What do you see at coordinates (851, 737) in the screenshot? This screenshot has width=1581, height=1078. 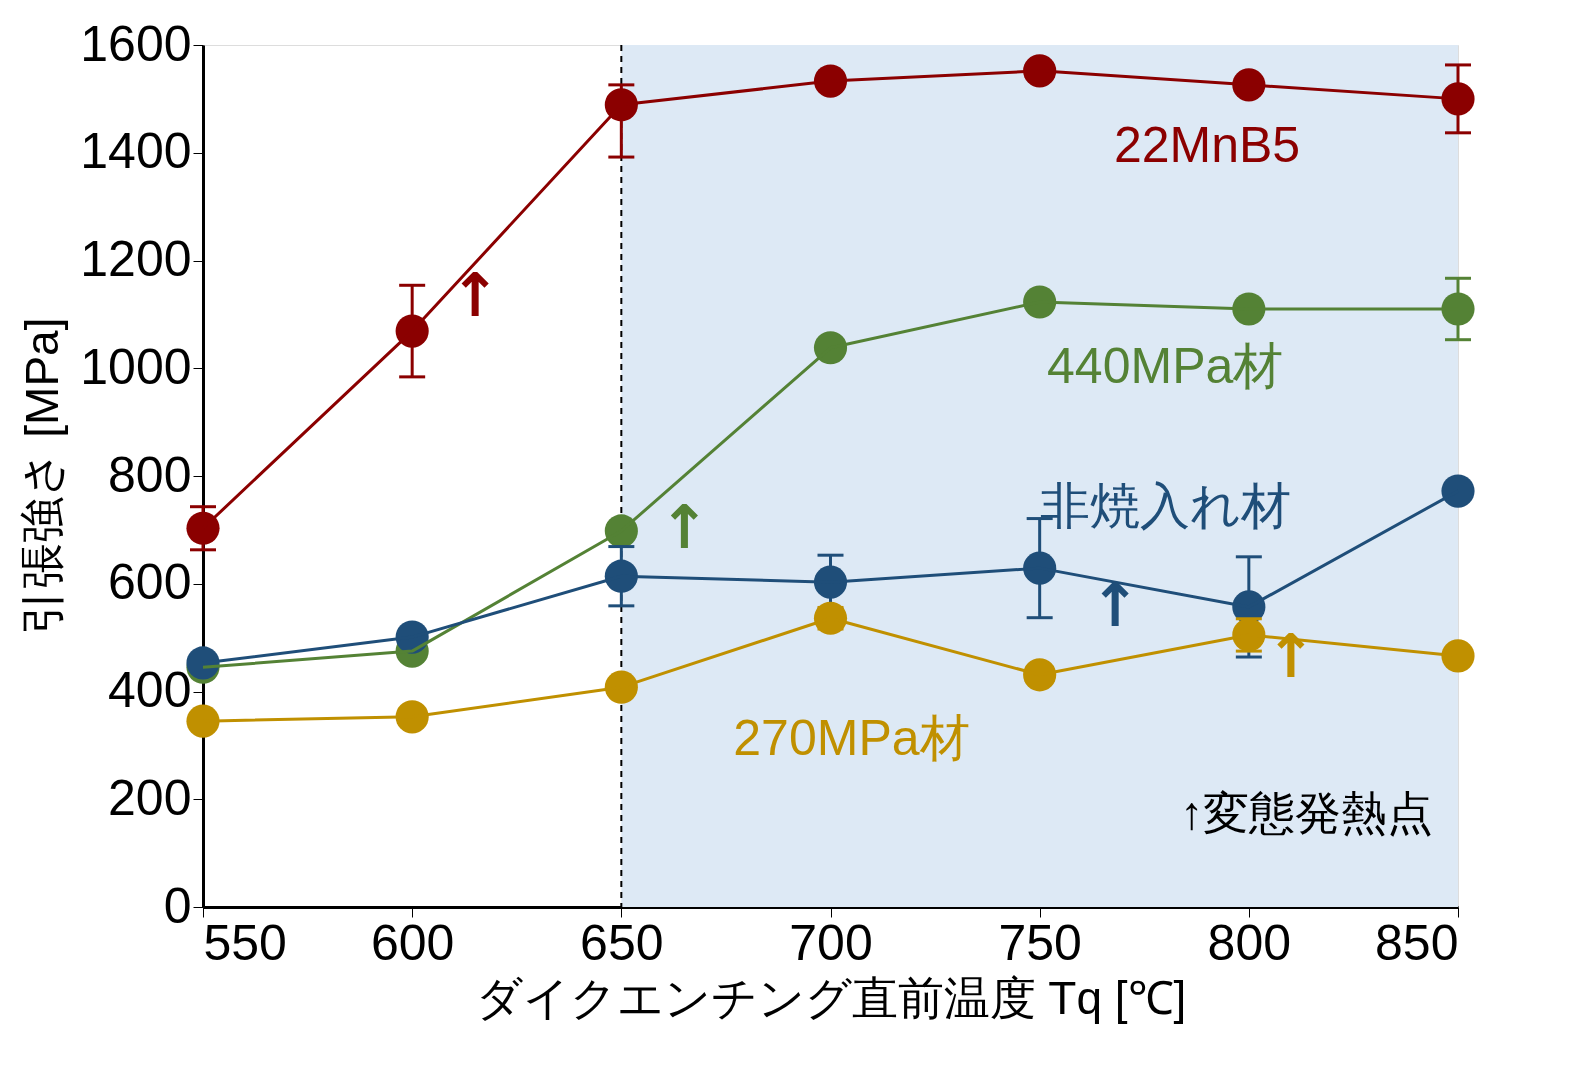 I see `series-label: 270MPa材` at bounding box center [851, 737].